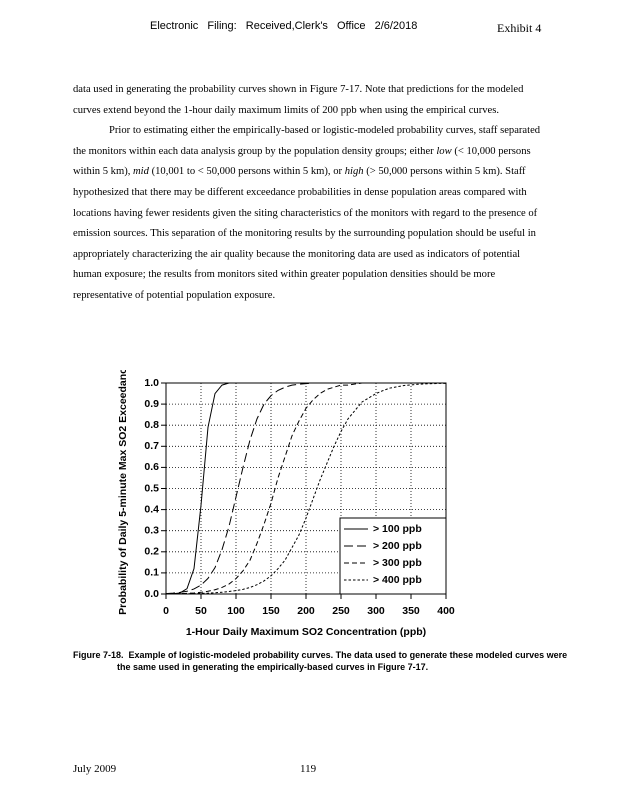  Describe the element at coordinates (151, 488) in the screenshot. I see `y-tick-label: 0.5` at that location.